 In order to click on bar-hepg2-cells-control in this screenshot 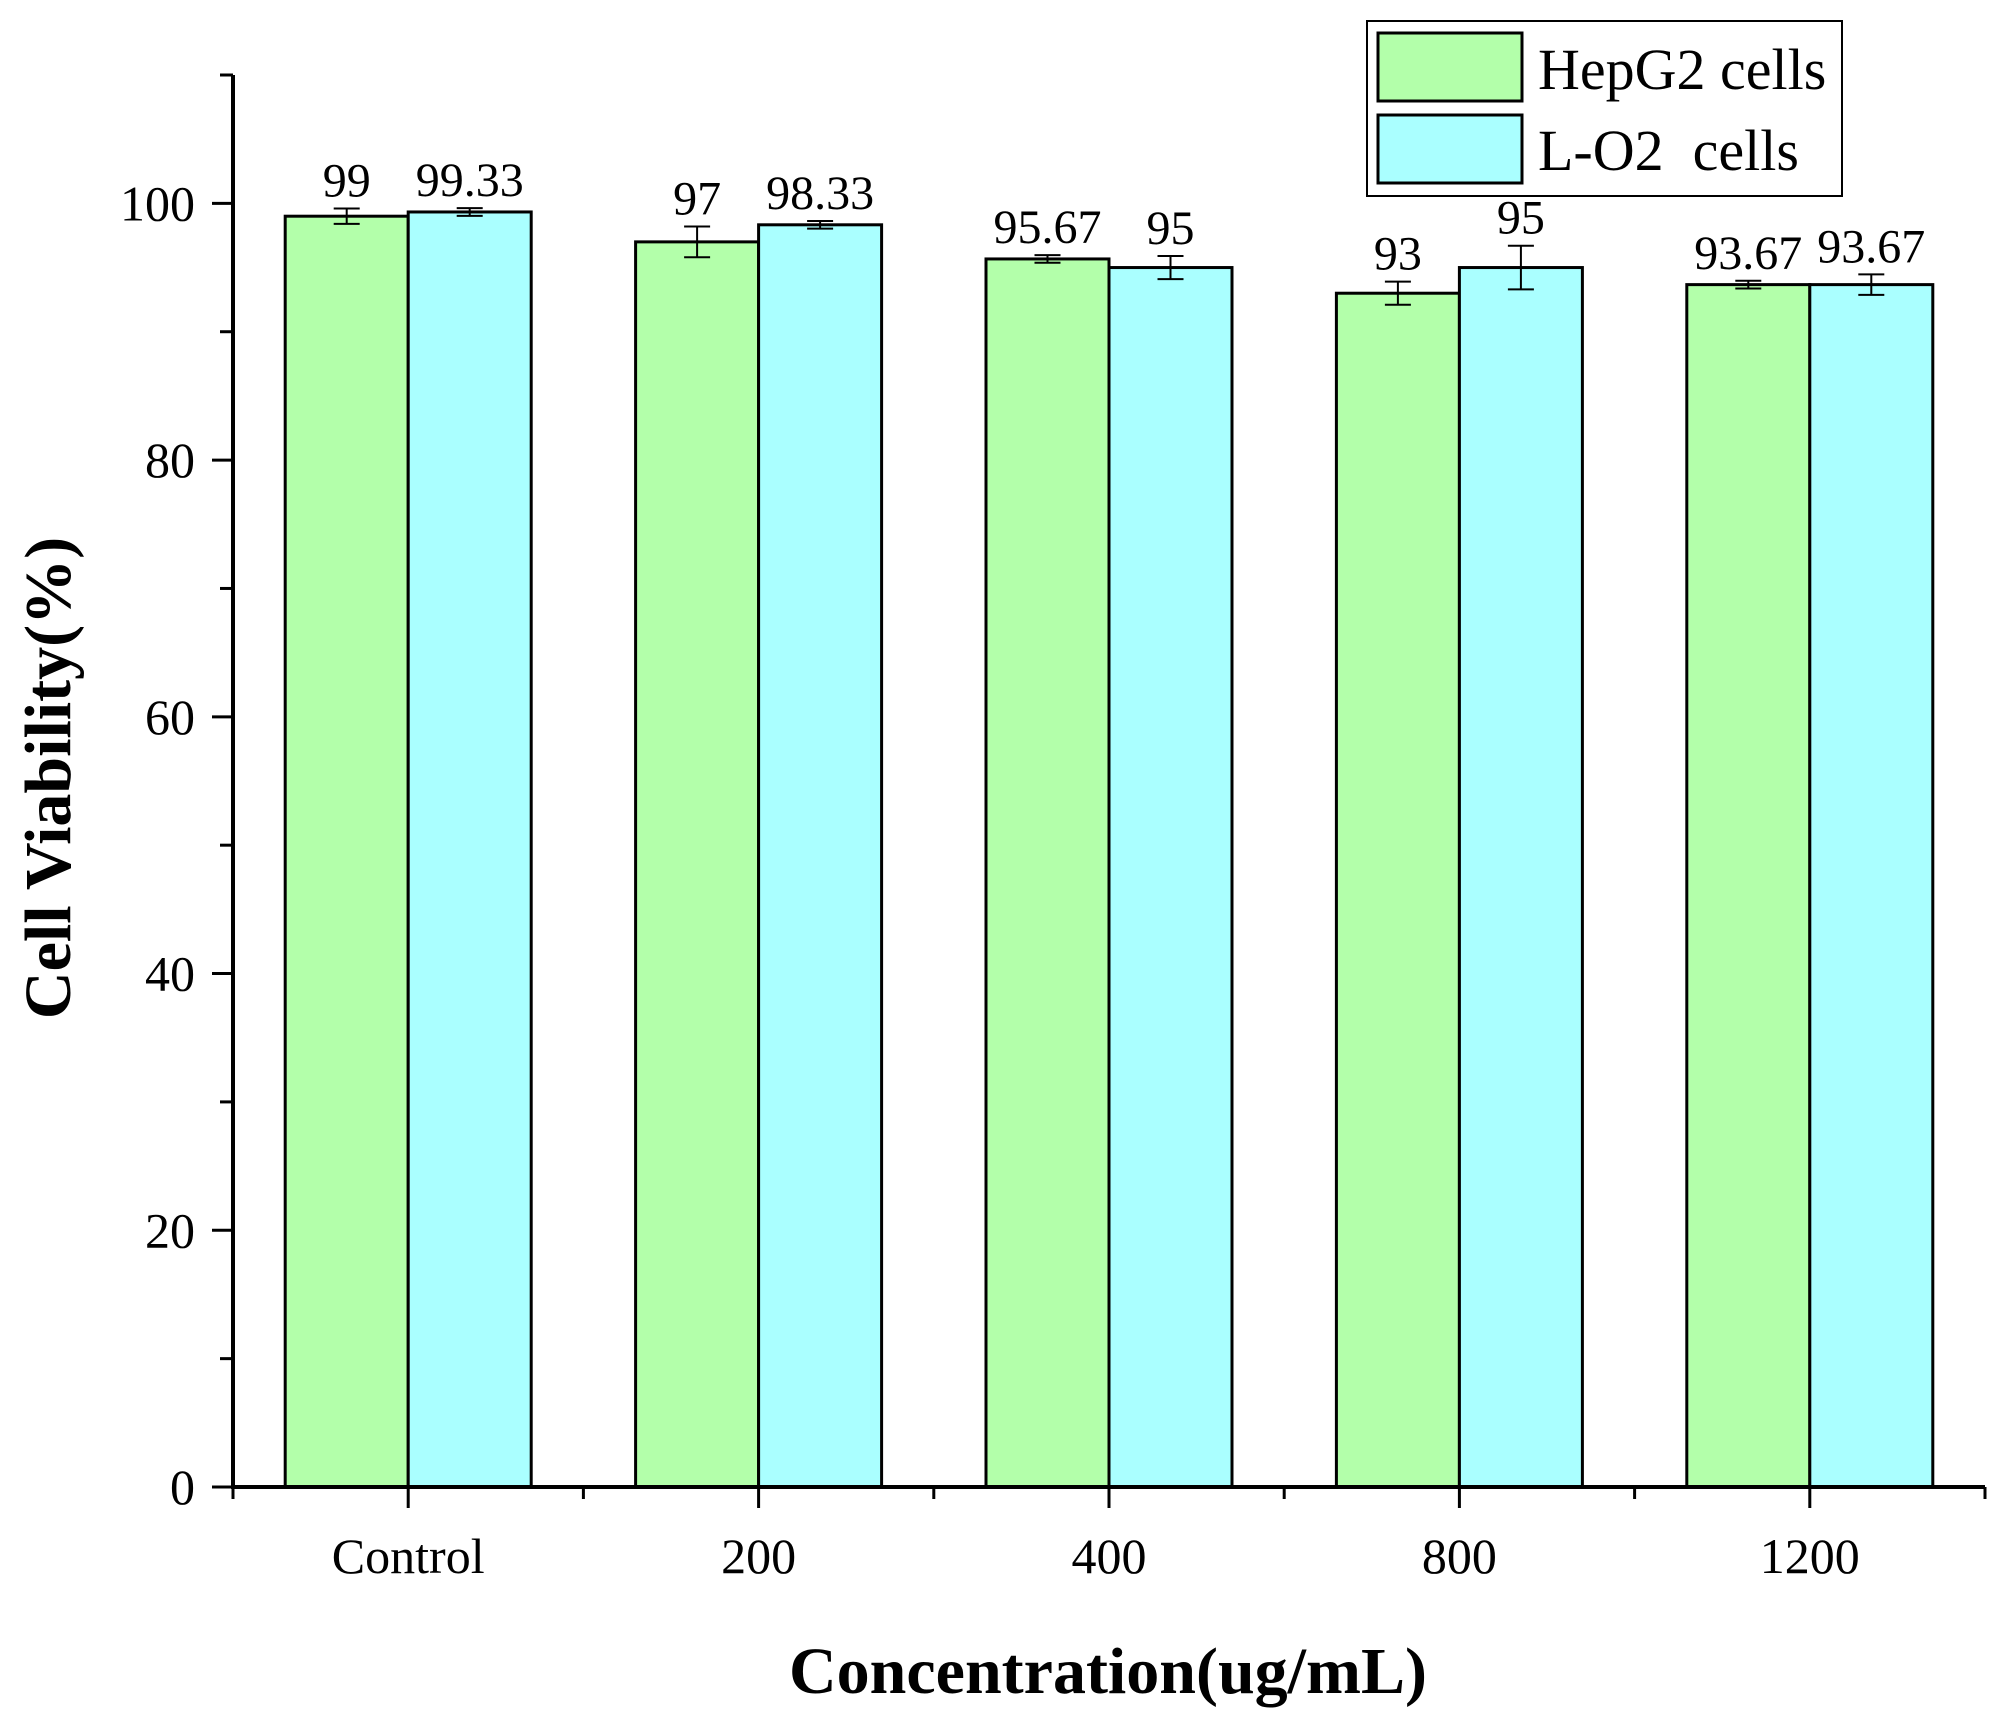, I will do `click(346, 851)`.